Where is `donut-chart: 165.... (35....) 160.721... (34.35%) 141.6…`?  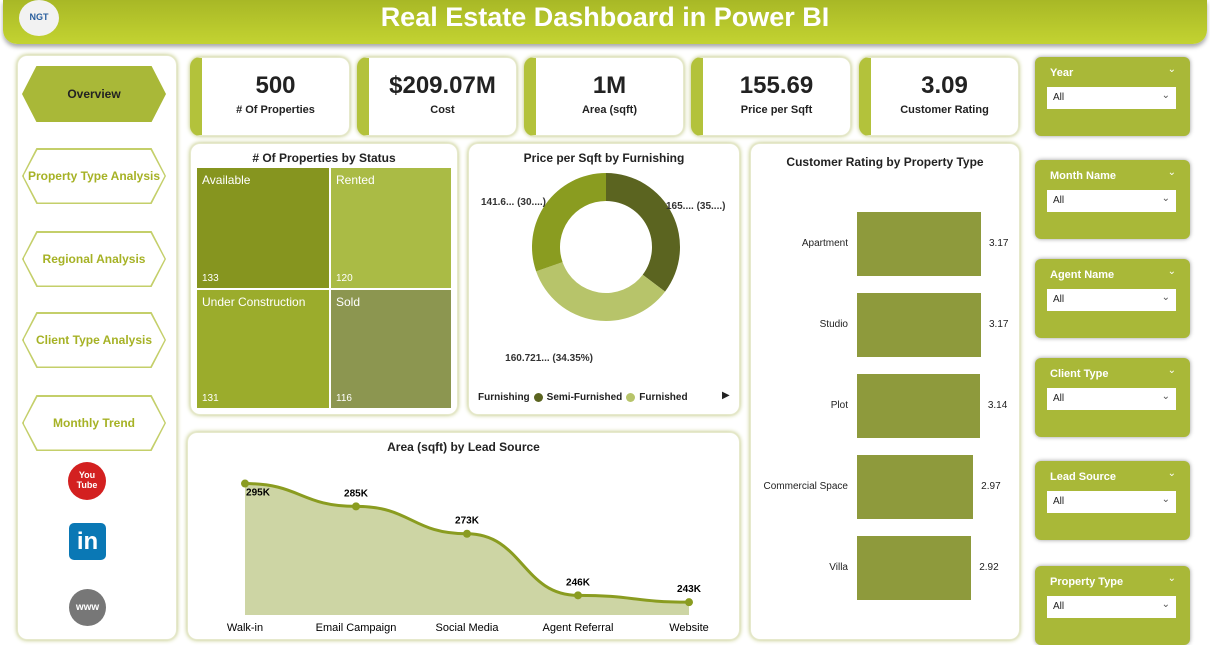 donut-chart: 165.... (35....) 160.721... (34.35%) 141.6… is located at coordinates (603, 268).